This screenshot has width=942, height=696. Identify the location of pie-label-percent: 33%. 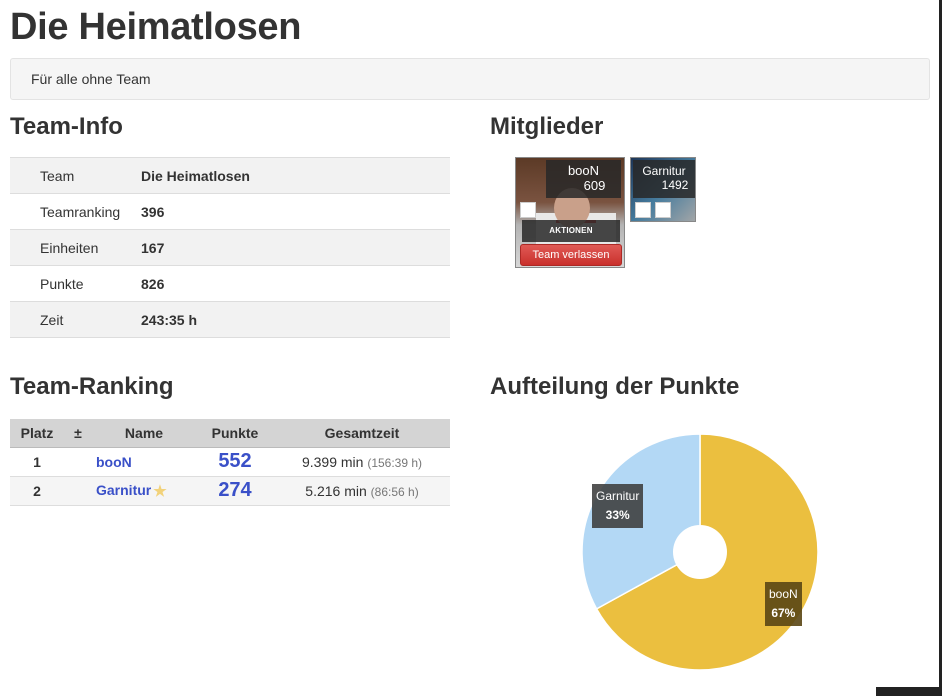
(617, 515).